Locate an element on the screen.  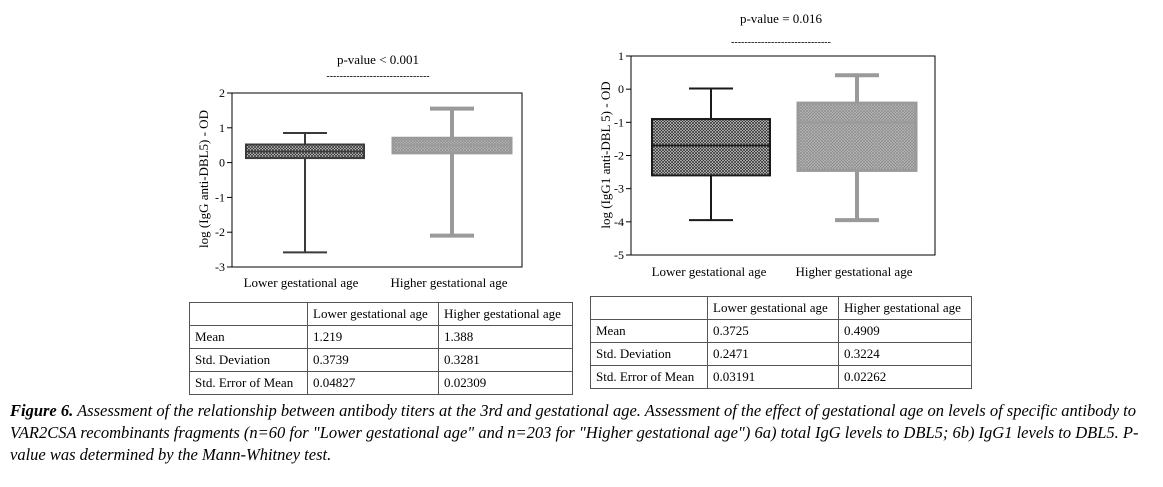
table-row: Std. Deviation 0.3739 0.3281 is located at coordinates (381, 360).